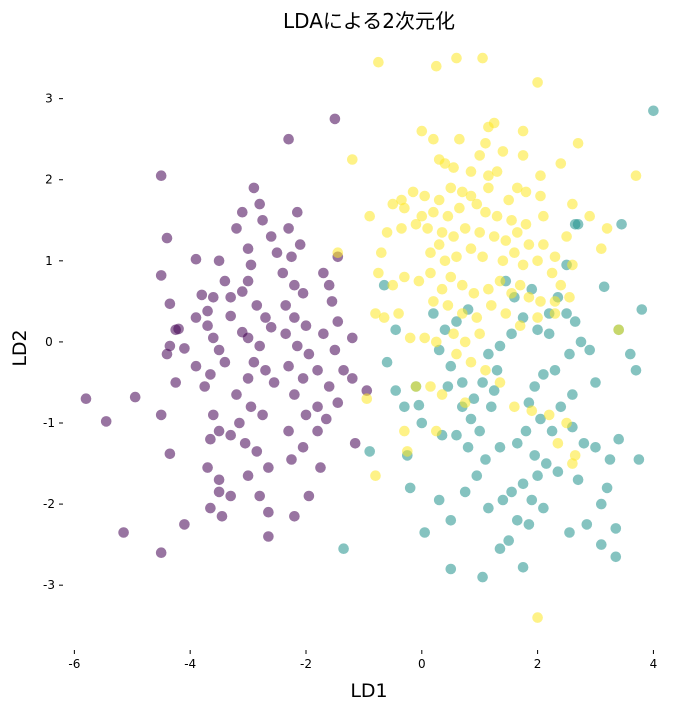 The height and width of the screenshot is (711, 689). Describe the element at coordinates (369, 21) in the screenshot. I see `chart-title: LDAによる2次元化` at that location.